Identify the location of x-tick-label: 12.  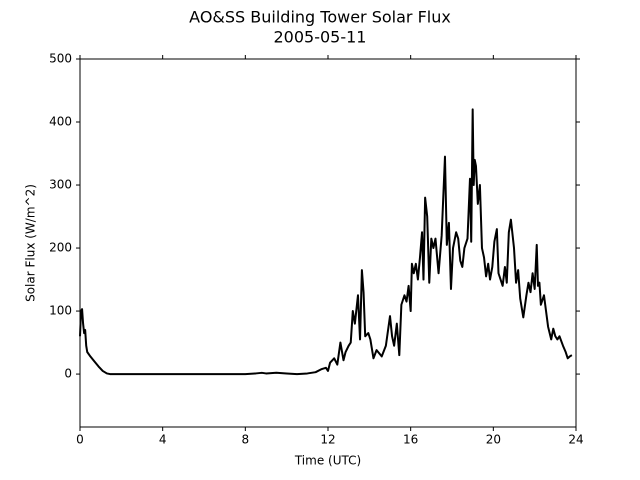
(327, 440).